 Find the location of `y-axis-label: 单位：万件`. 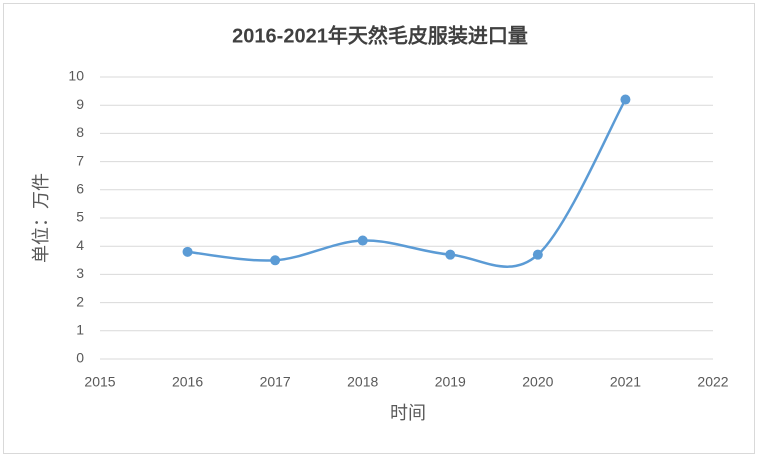

y-axis-label: 单位：万件 is located at coordinates (41, 218).